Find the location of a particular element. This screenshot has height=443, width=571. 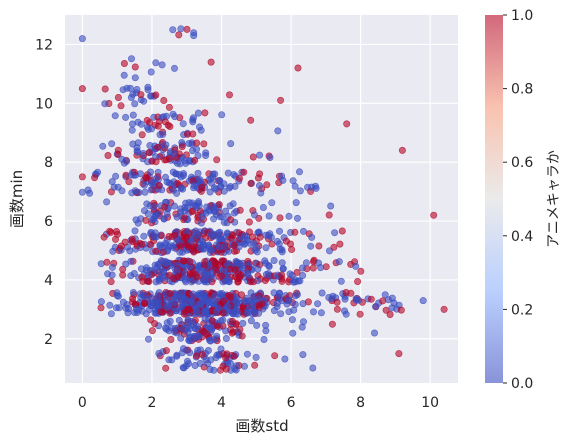

y-tick-label: 10 is located at coordinates (44, 104).